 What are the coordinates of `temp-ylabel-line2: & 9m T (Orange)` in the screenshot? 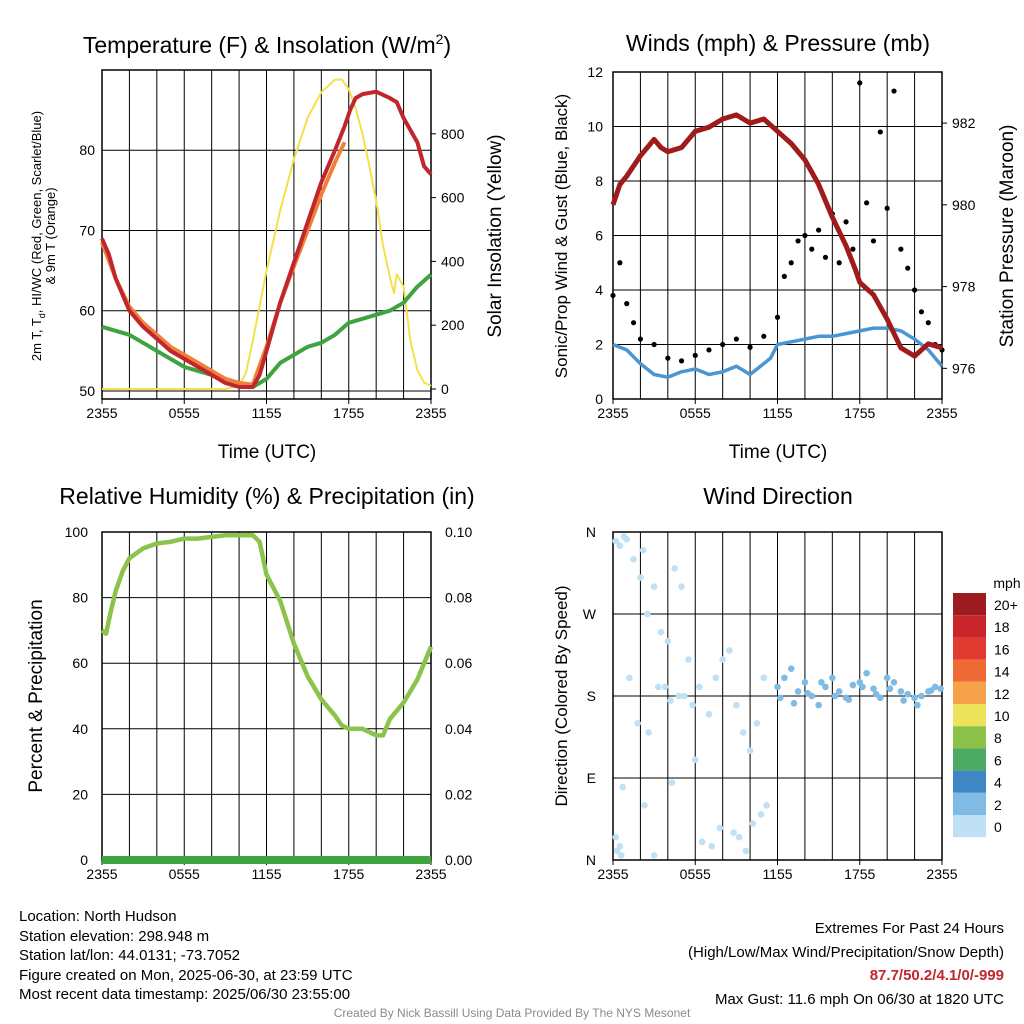 It's located at (50, 235).